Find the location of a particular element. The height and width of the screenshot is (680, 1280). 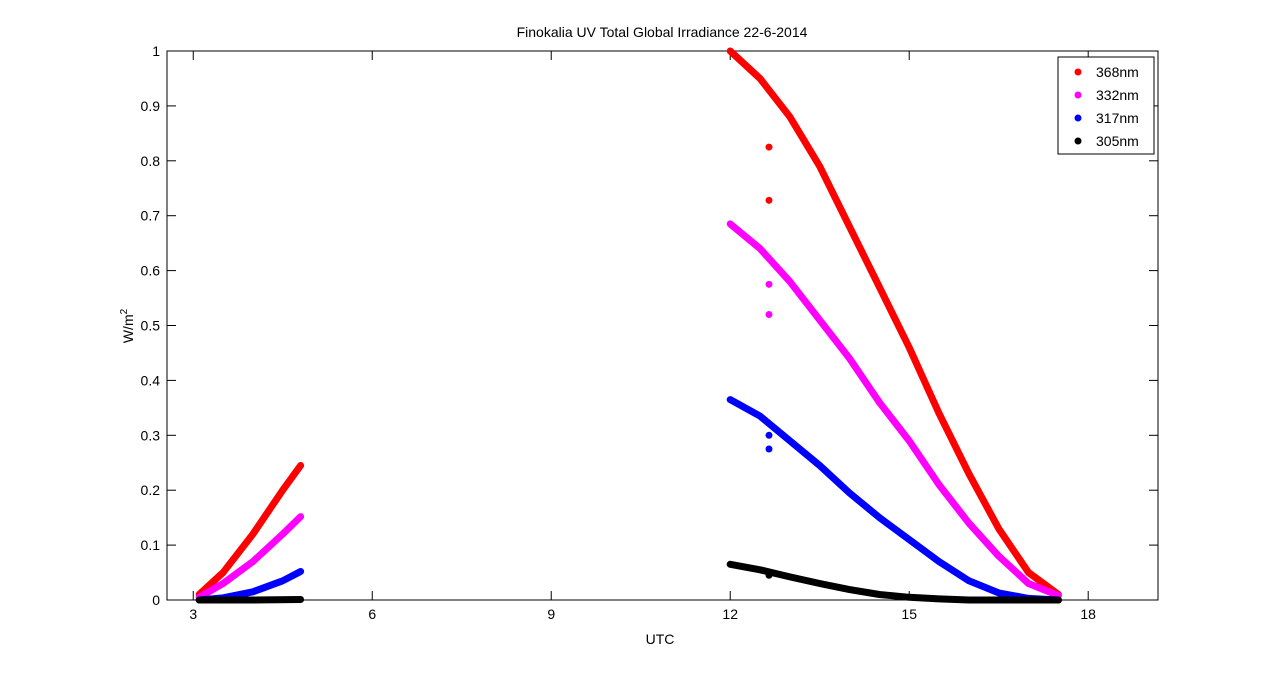

x-tick-label: 12 is located at coordinates (730, 614).